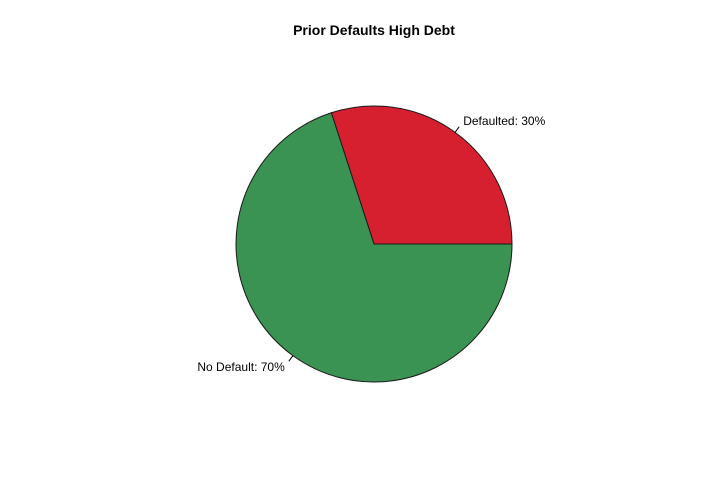 This screenshot has height=504, width=720. What do you see at coordinates (374, 30) in the screenshot?
I see `chart-title: Prior Defaults High Debt` at bounding box center [374, 30].